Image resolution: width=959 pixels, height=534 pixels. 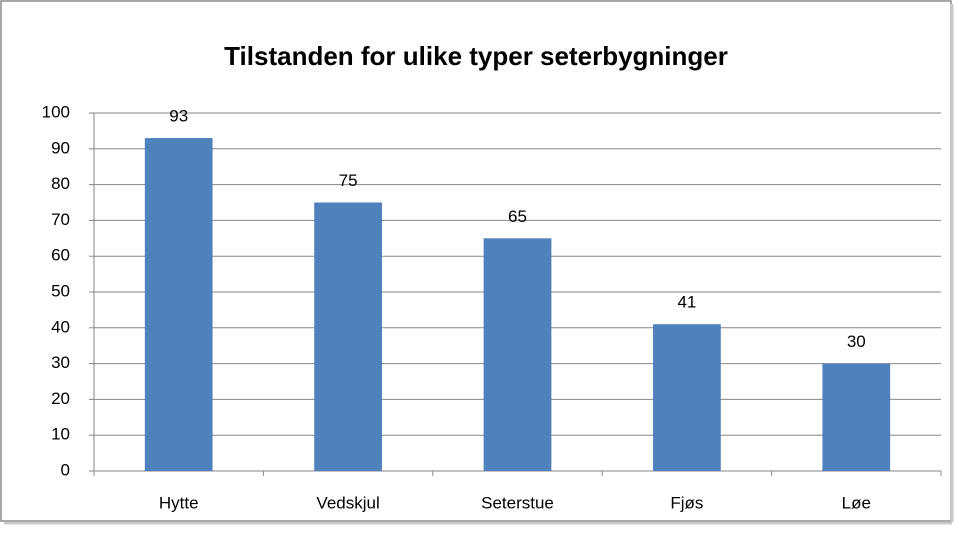 I want to click on y-tick-label: 40, so click(x=60, y=326).